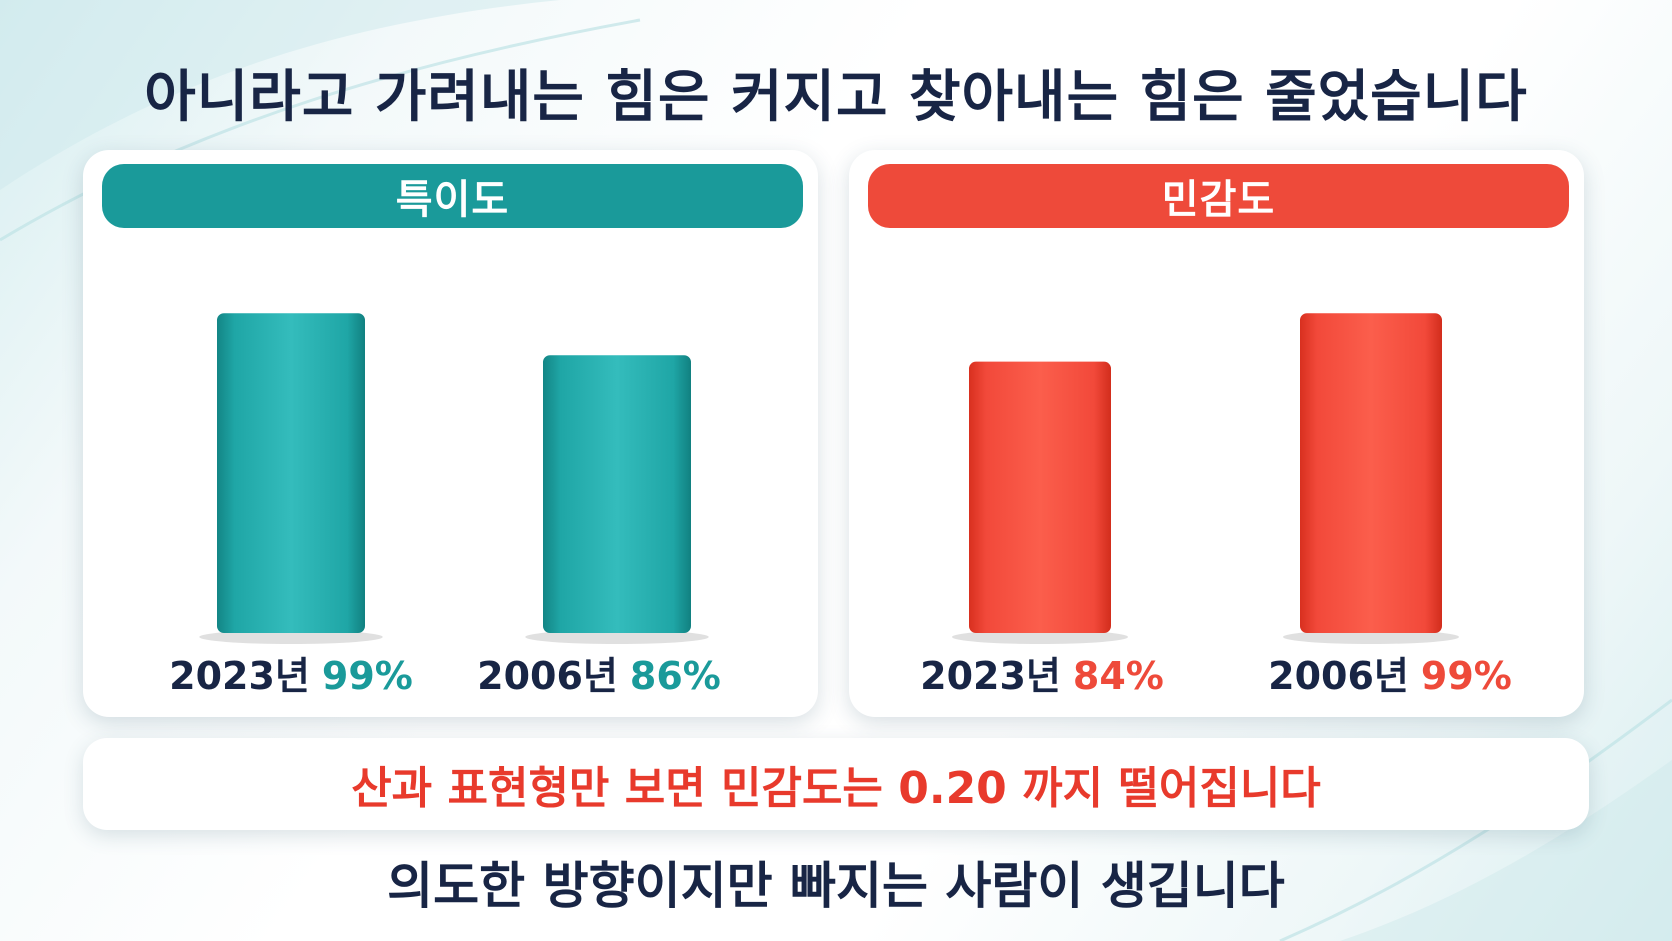 The image size is (1672, 941). What do you see at coordinates (1218, 196) in the screenshot?
I see `sensitivity-header: 민감도` at bounding box center [1218, 196].